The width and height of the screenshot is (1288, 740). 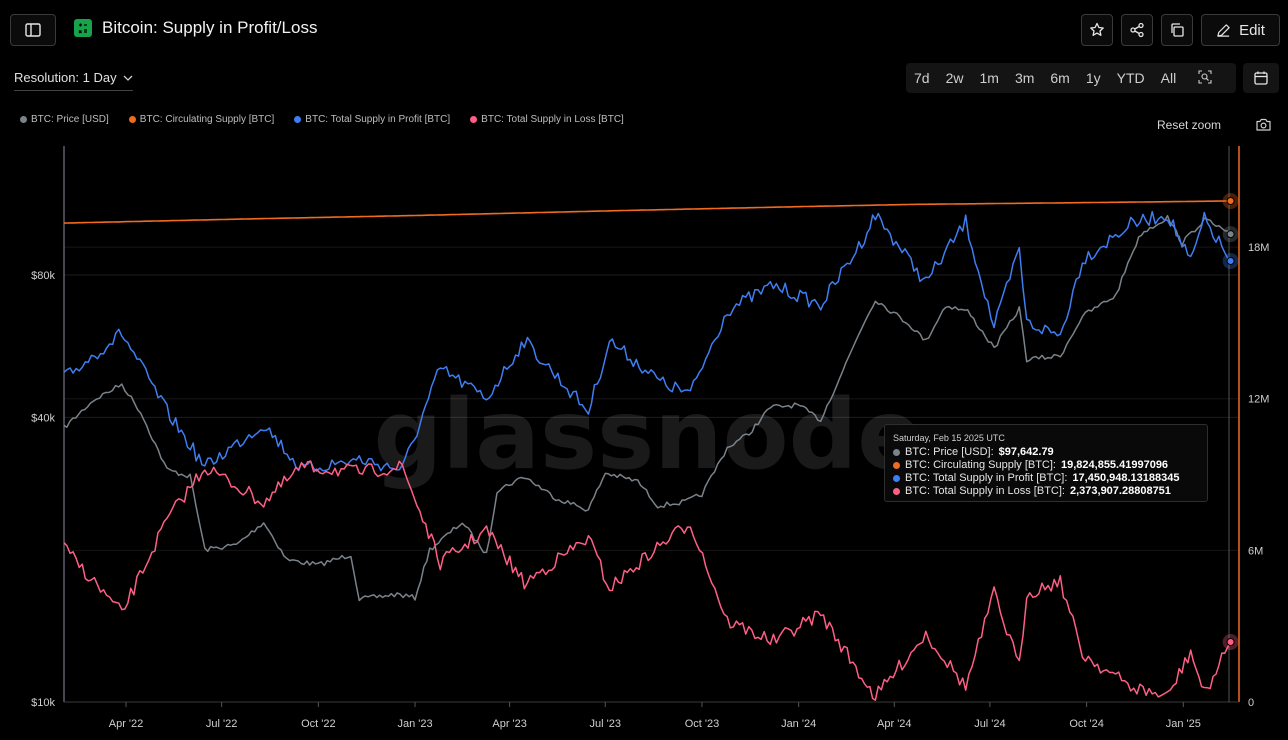 I want to click on page-title: Bitcoin: Supply in Profit/Loss, so click(x=210, y=27).